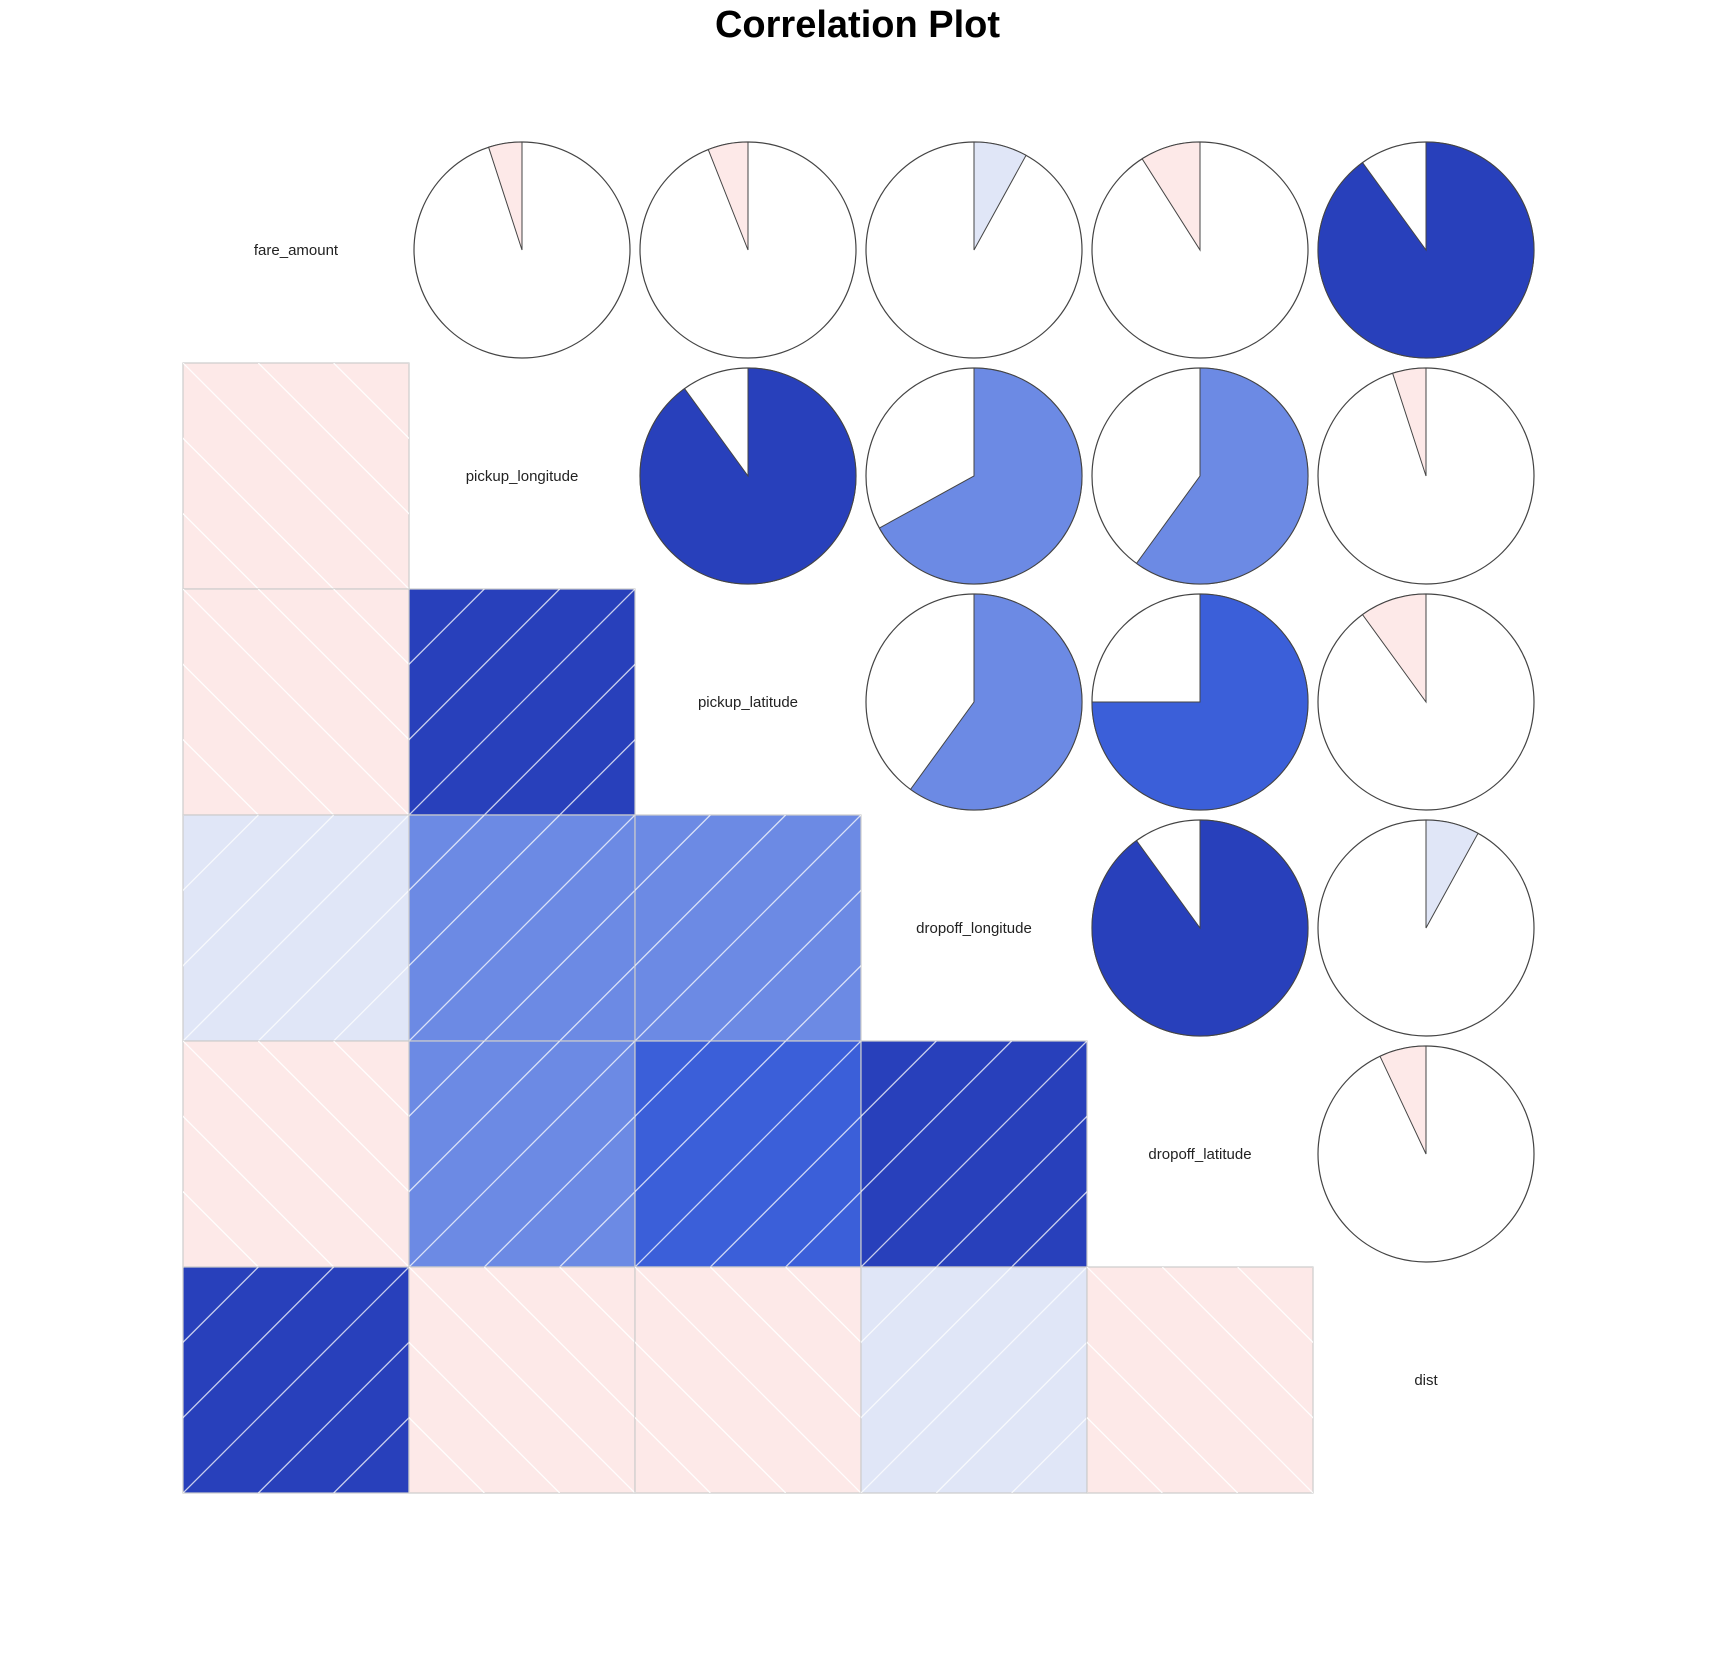 Image resolution: width=1715 pixels, height=1680 pixels. Describe the element at coordinates (974, 928) in the screenshot. I see `variable-label: dropoff_longitude` at that location.